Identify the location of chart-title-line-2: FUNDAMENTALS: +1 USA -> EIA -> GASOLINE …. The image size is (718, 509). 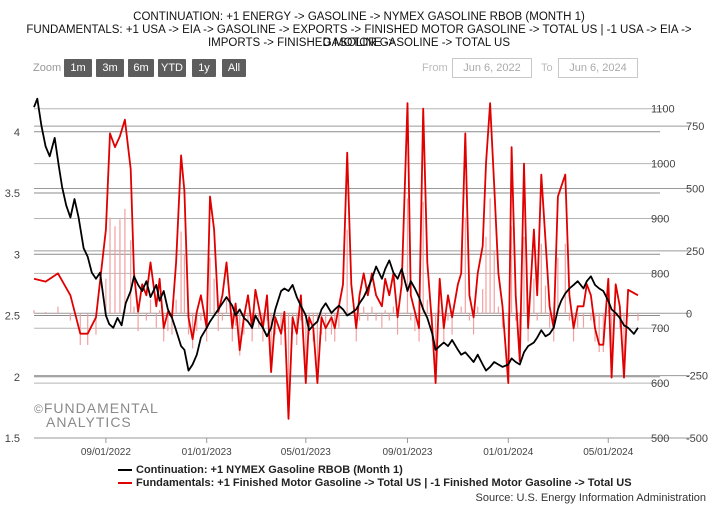
(359, 36).